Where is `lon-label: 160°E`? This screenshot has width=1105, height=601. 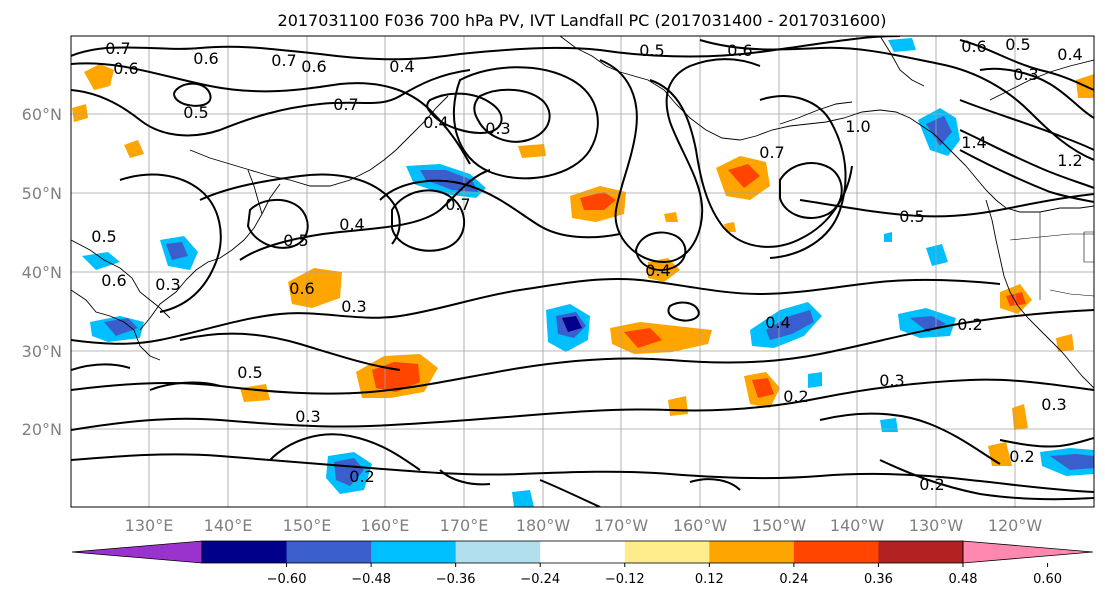
lon-label: 160°E is located at coordinates (385, 525).